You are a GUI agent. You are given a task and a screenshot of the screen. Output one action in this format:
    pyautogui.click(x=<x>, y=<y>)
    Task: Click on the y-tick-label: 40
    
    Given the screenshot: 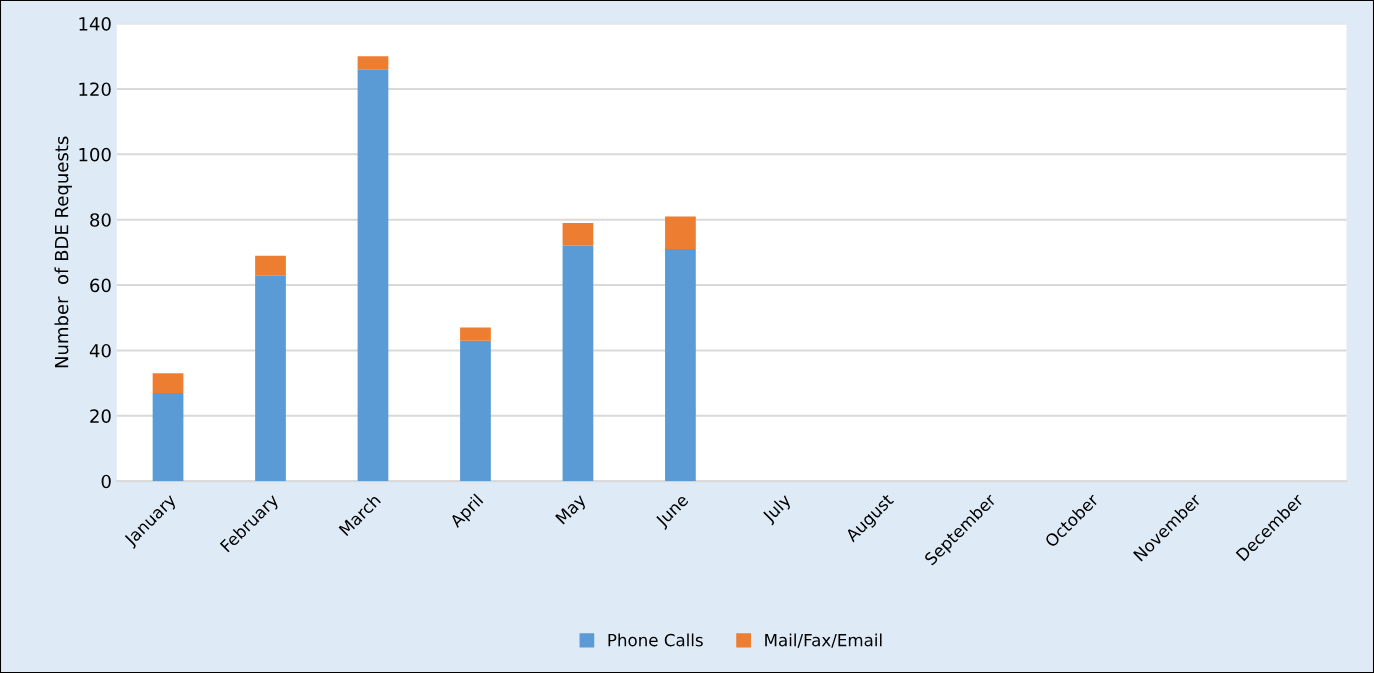 What is the action you would take?
    pyautogui.click(x=100, y=350)
    